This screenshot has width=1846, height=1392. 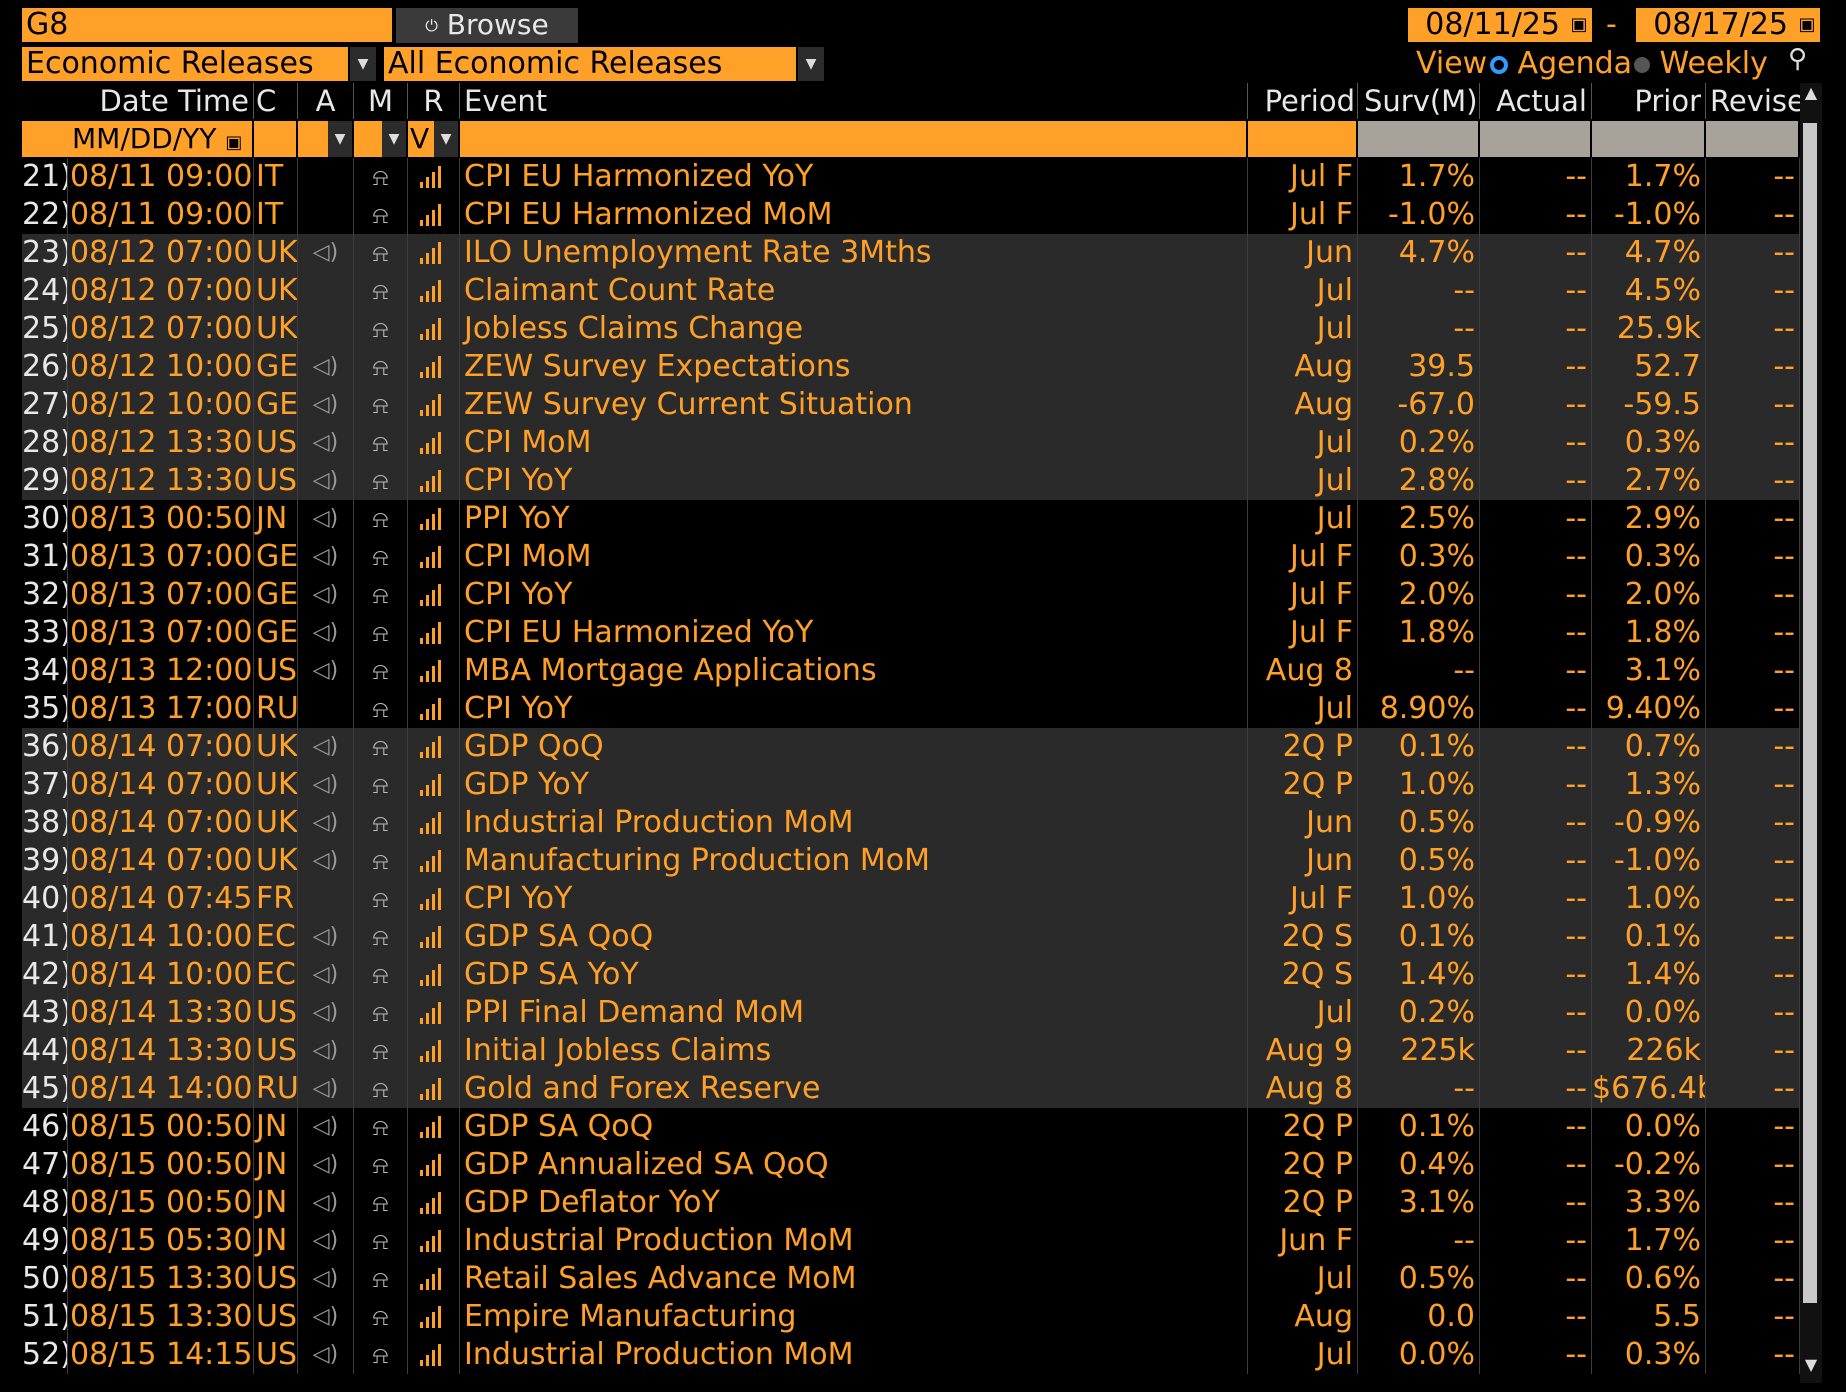 I want to click on country-filter, so click(x=276, y=139).